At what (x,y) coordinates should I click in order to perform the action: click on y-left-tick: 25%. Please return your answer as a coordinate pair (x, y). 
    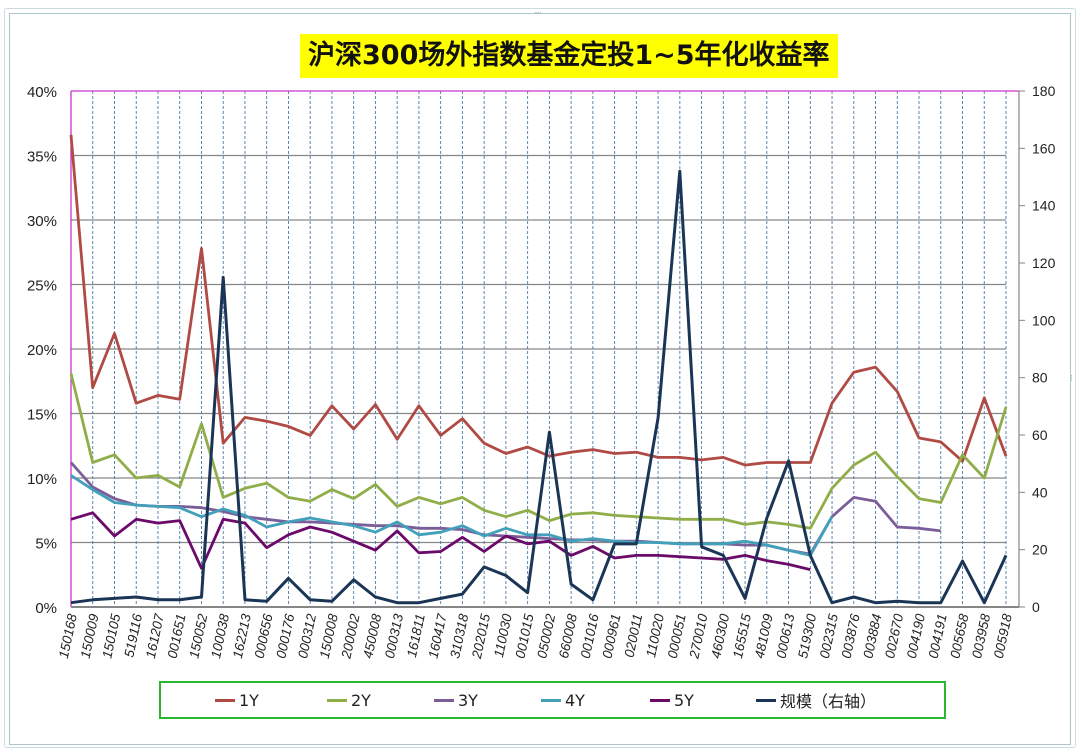
    Looking at the image, I should click on (42, 286).